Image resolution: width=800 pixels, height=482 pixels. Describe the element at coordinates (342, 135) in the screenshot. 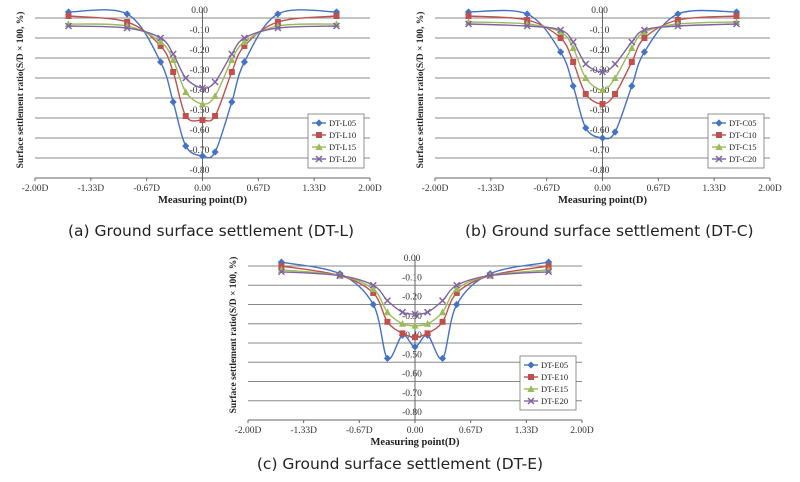

I see `legend-label: DT-L10` at that location.